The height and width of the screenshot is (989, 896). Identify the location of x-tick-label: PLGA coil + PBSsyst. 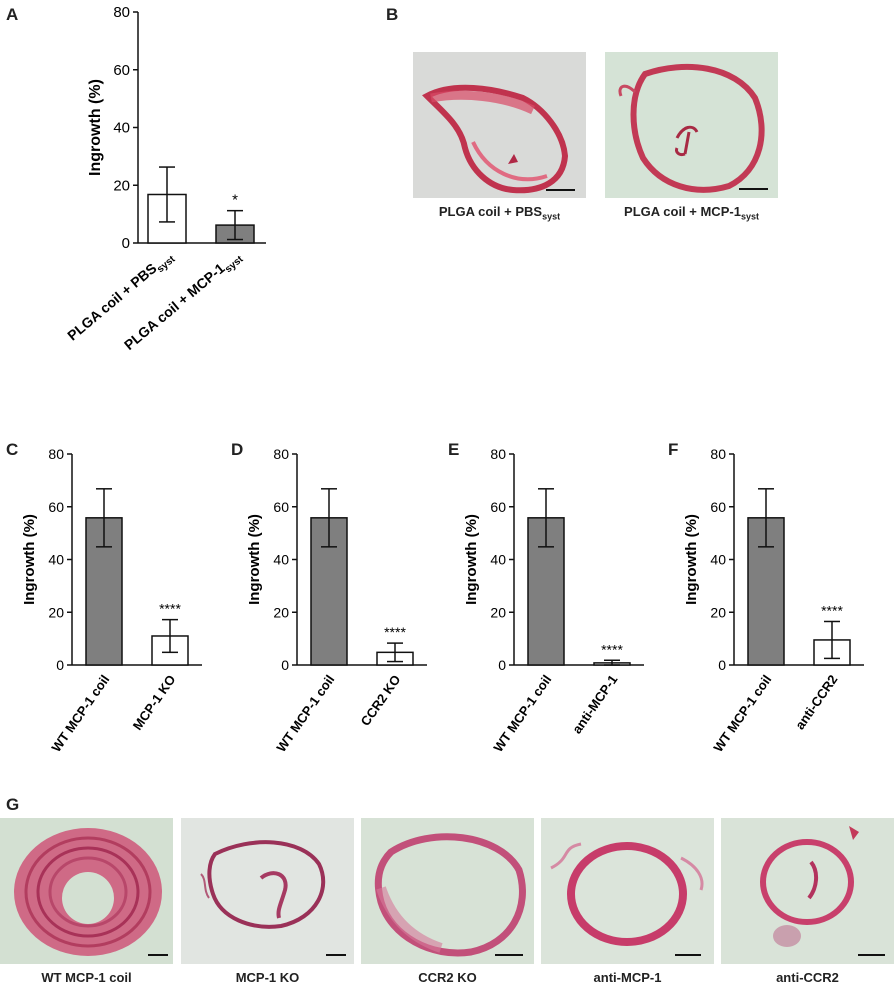
(121, 297).